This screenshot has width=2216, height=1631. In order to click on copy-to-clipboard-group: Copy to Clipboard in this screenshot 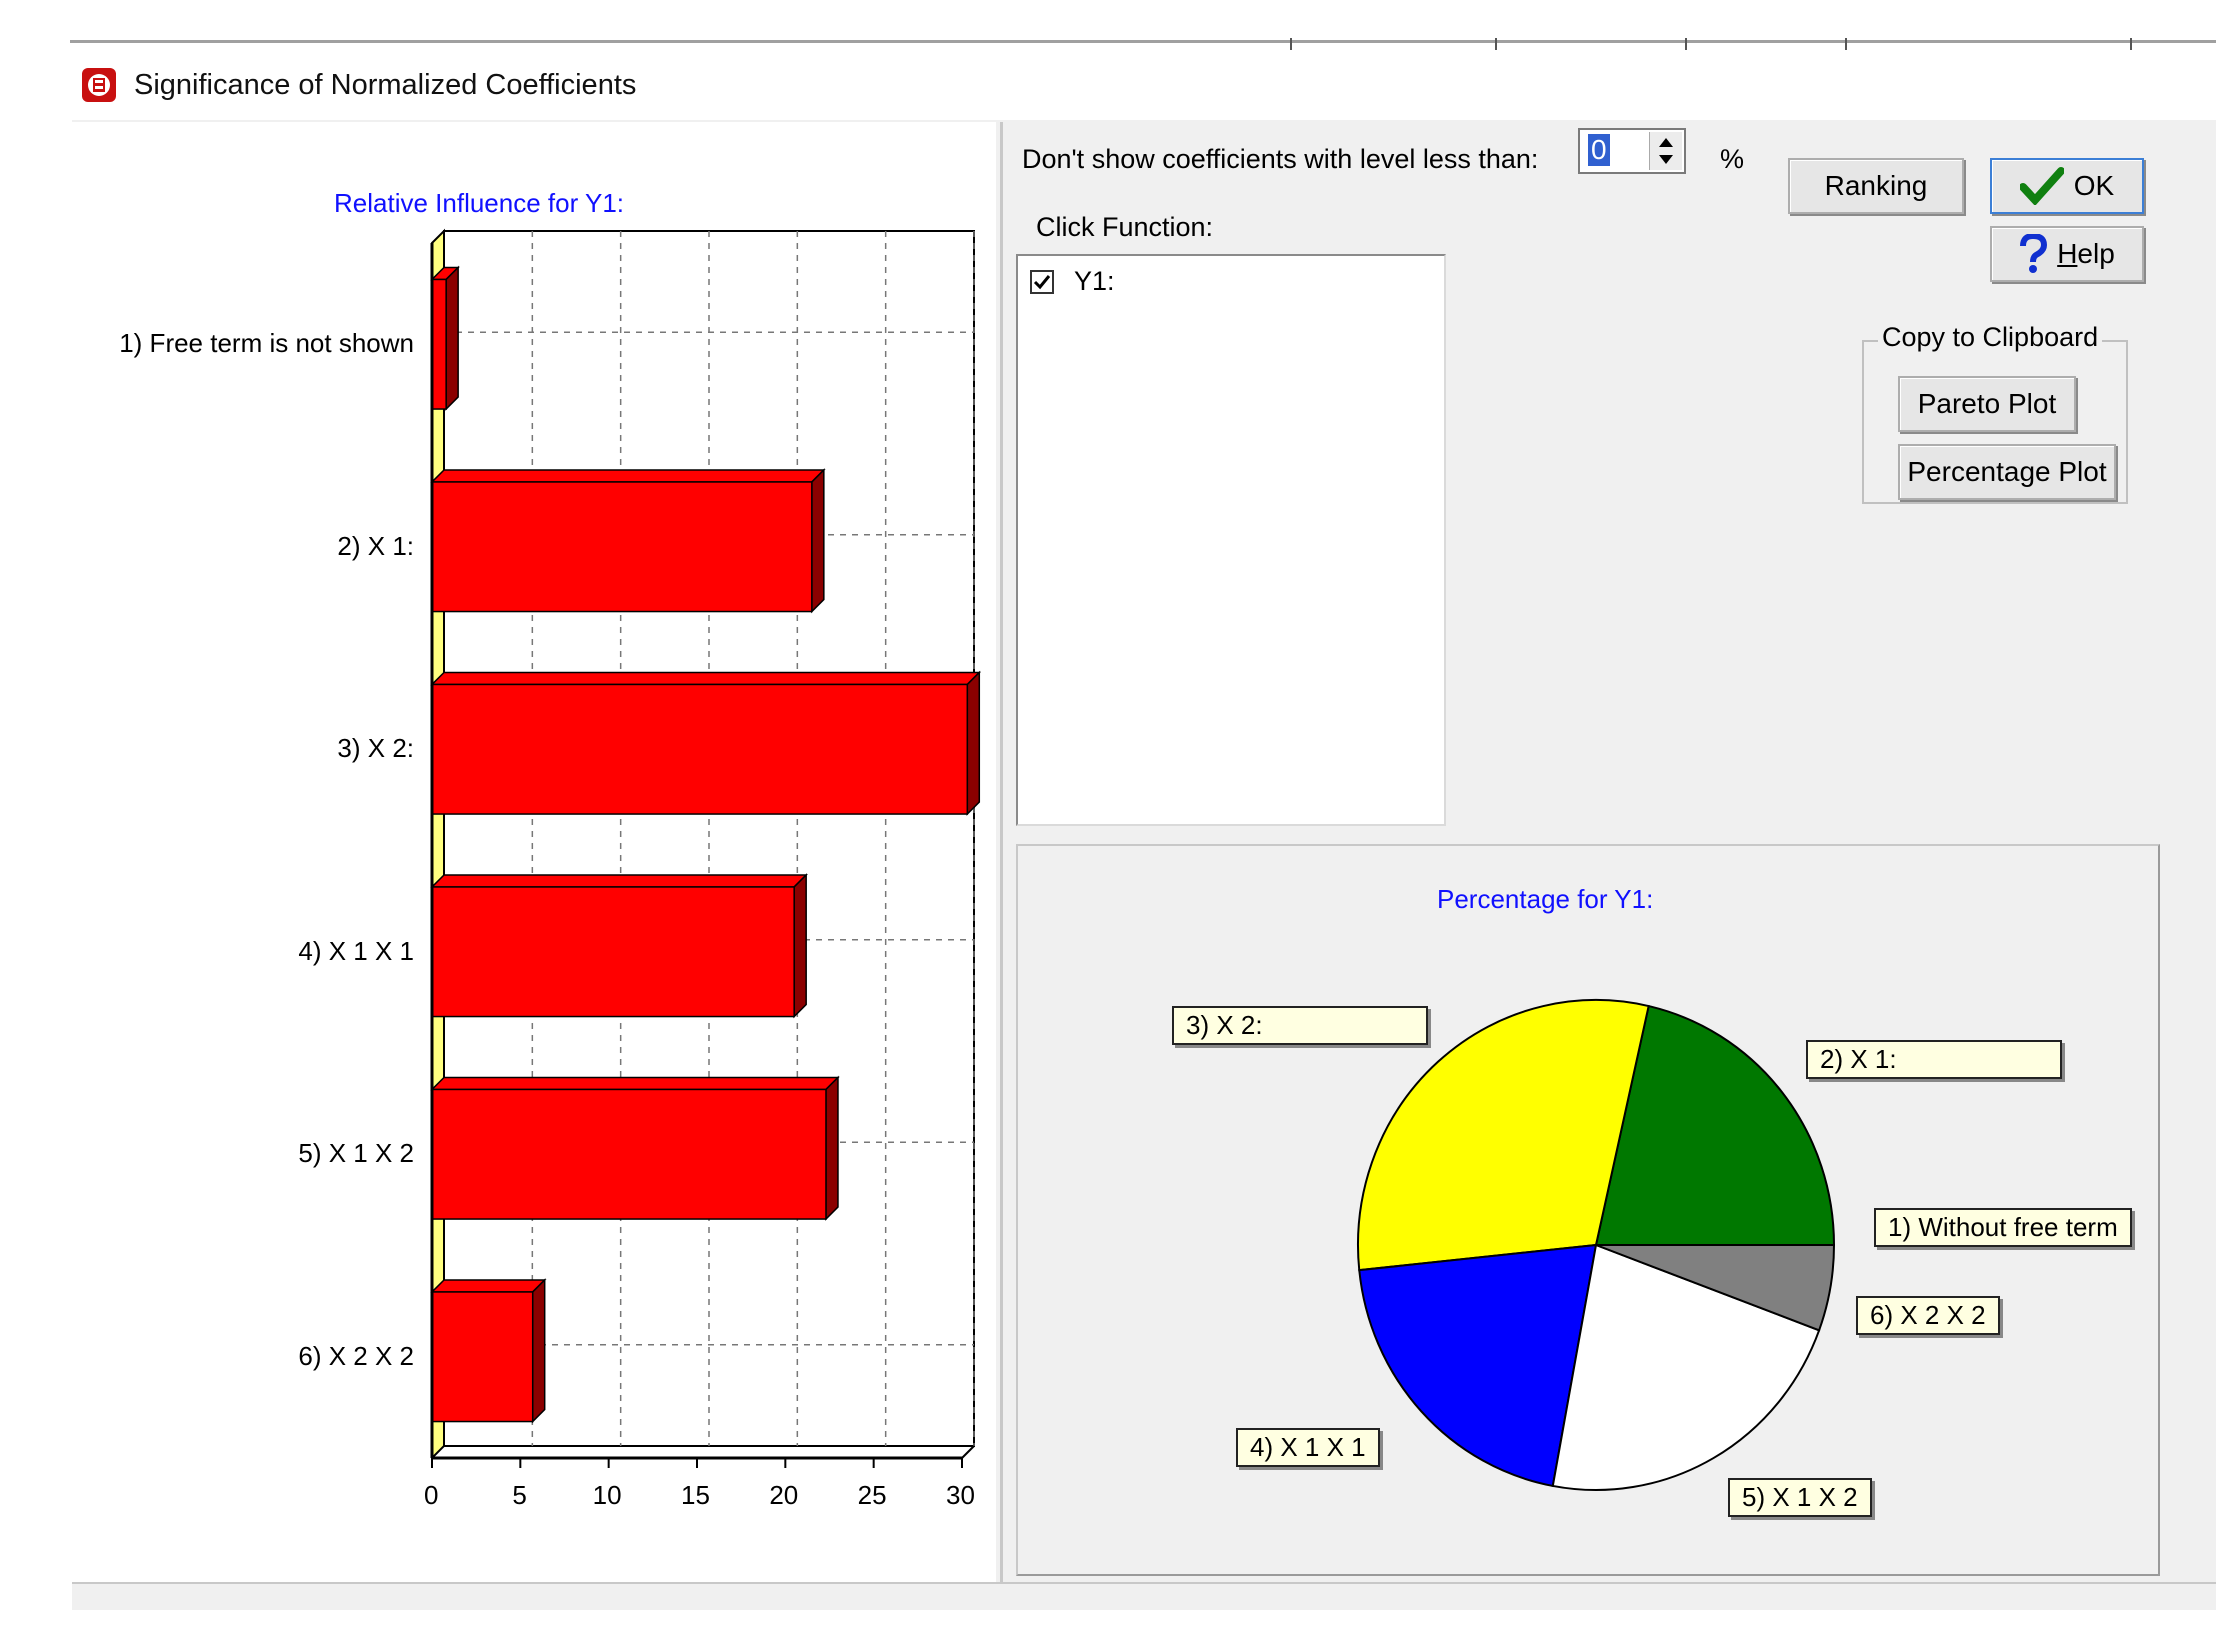, I will do `click(1995, 413)`.